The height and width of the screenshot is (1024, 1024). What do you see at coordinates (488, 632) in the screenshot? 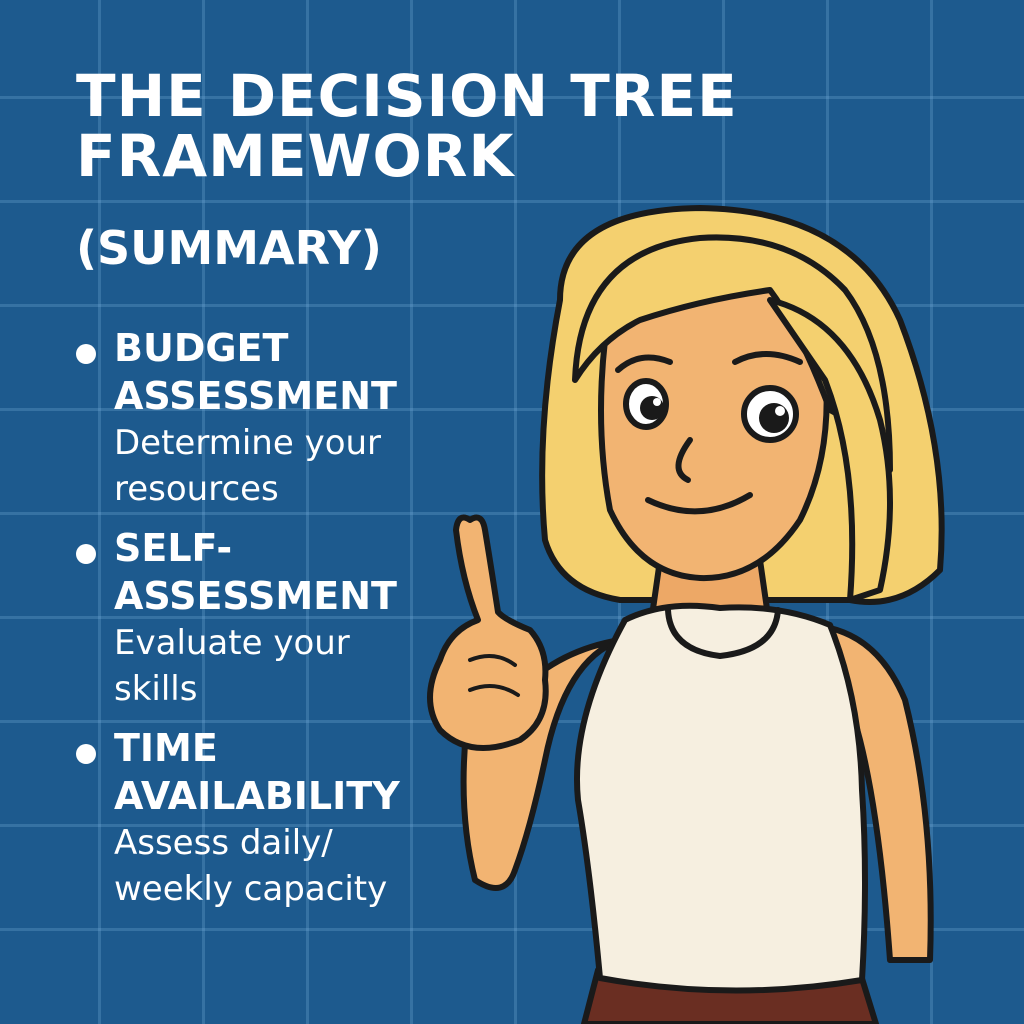
I see `pointing-hand` at bounding box center [488, 632].